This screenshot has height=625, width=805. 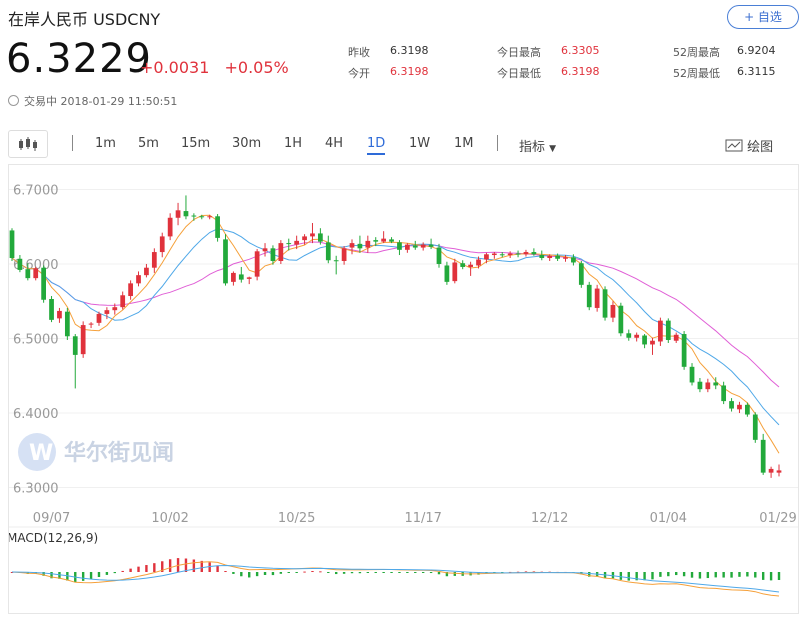 I want to click on toolbar-divider, so click(x=72, y=143).